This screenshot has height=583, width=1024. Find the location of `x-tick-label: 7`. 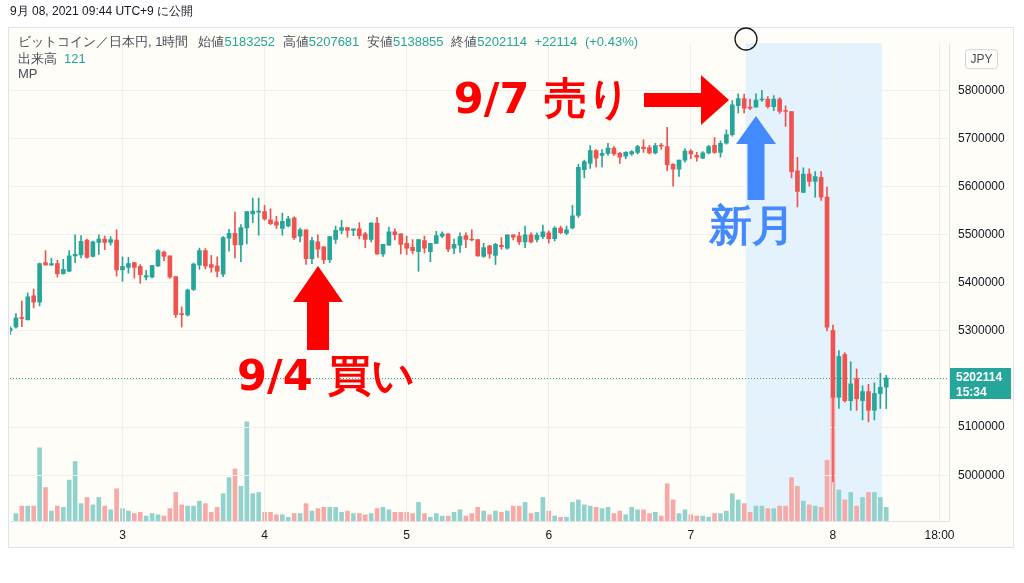

x-tick-label: 7 is located at coordinates (691, 534).